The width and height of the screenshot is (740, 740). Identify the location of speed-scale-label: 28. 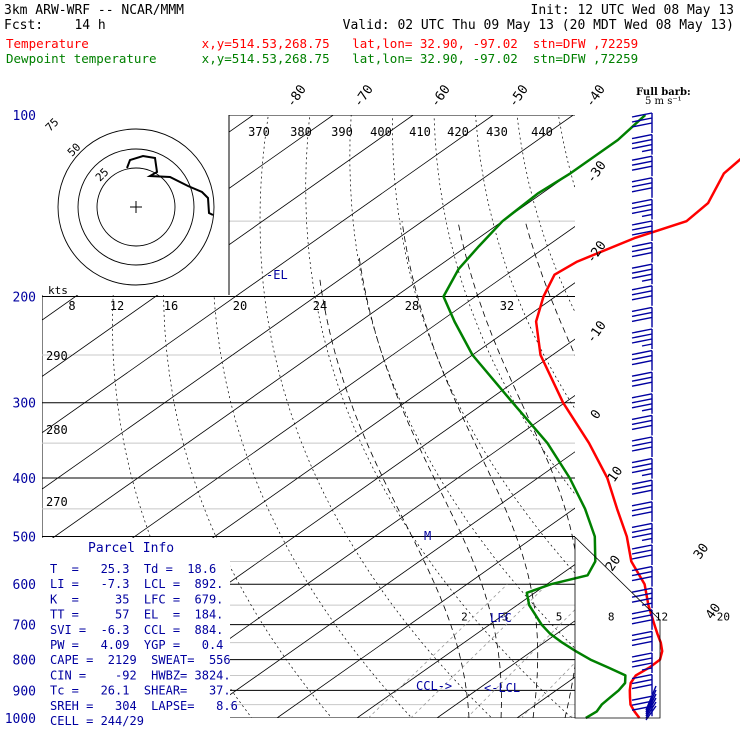
(412, 306).